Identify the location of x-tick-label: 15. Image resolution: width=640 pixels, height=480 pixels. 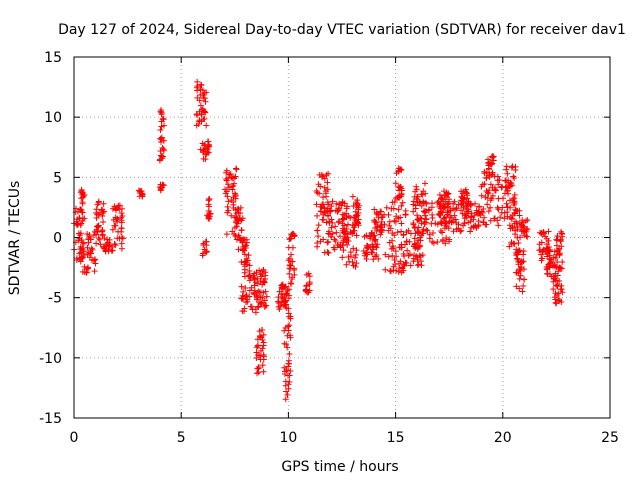
(396, 438).